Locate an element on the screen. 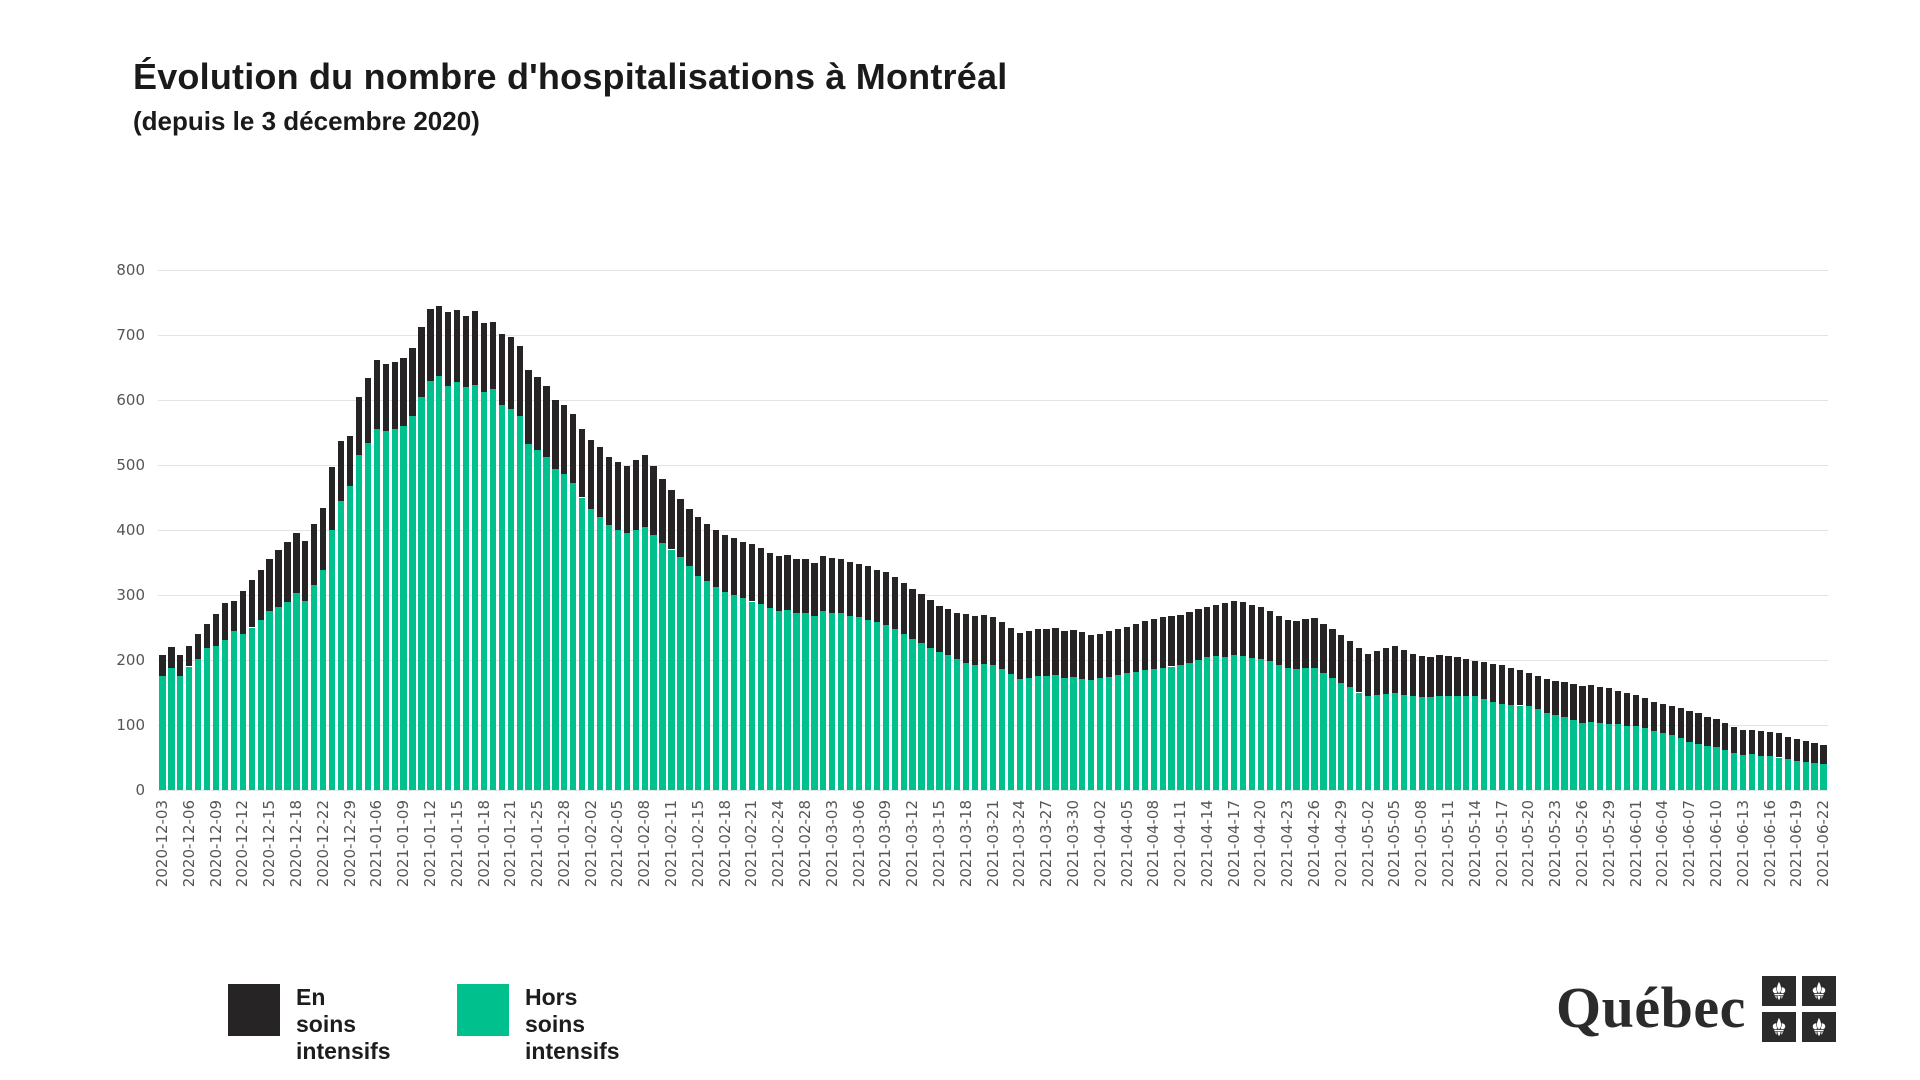  x-axis-tick-label: 2021-03-18 is located at coordinates (965, 844).